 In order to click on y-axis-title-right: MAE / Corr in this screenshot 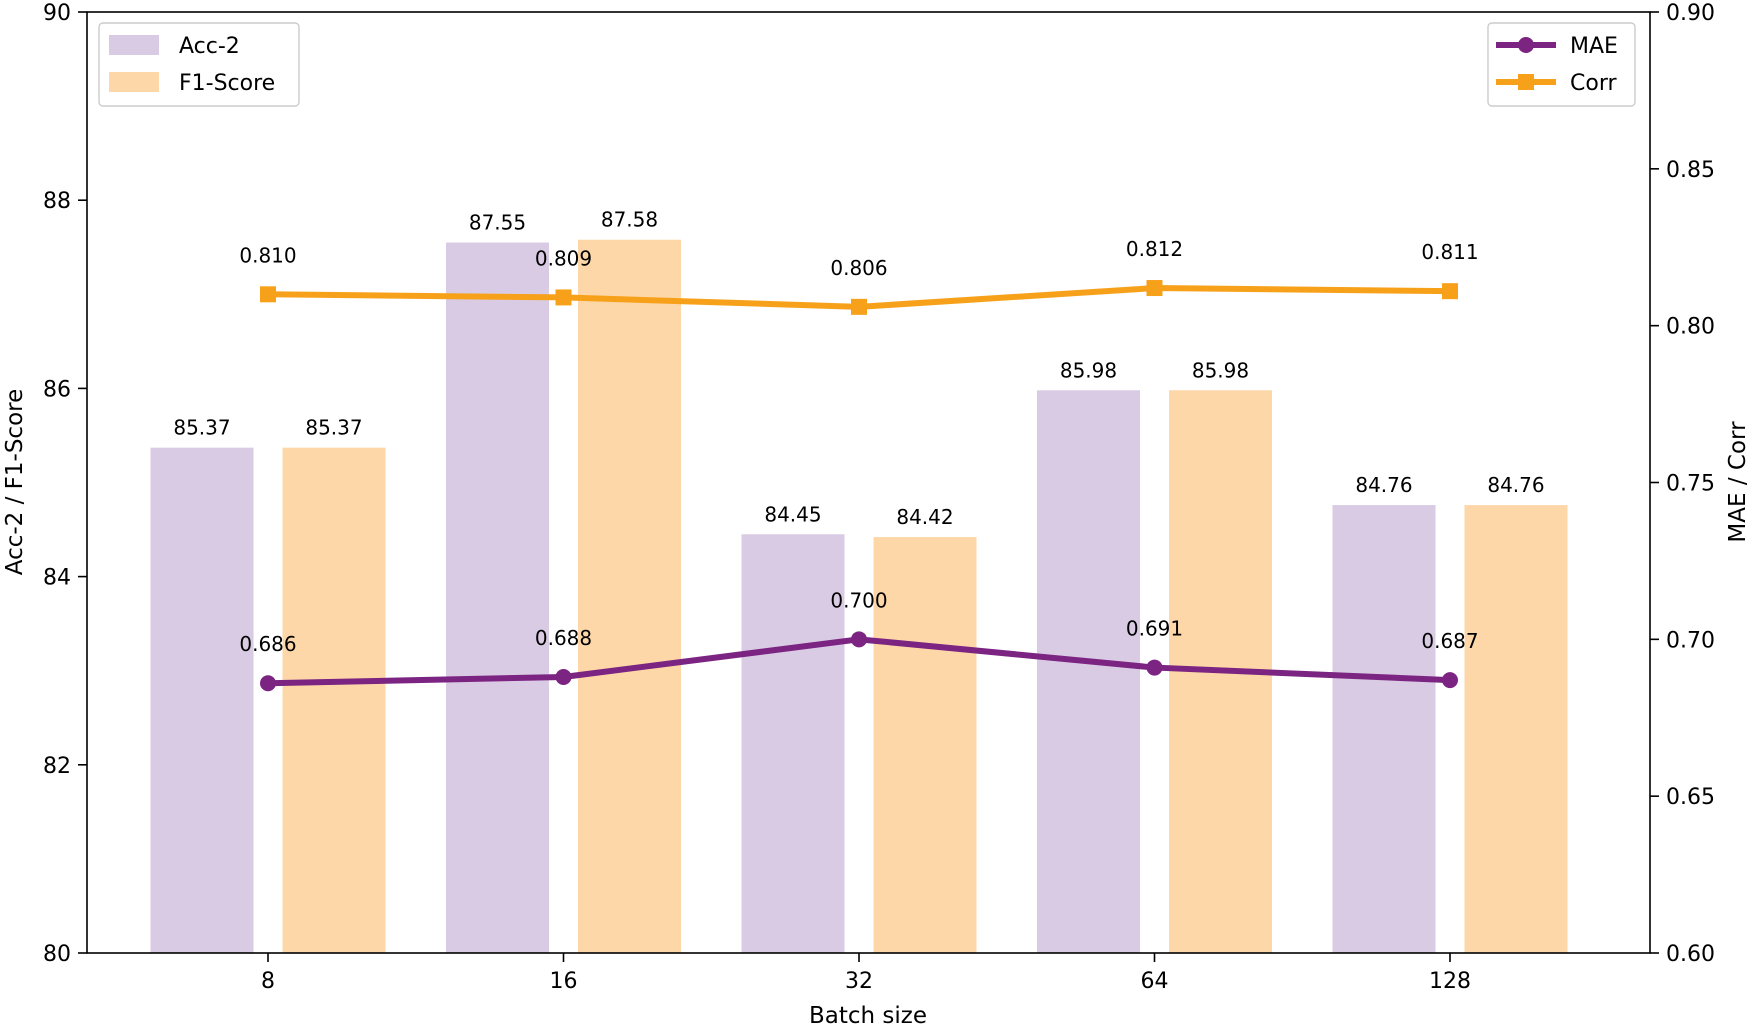, I will do `click(1738, 482)`.